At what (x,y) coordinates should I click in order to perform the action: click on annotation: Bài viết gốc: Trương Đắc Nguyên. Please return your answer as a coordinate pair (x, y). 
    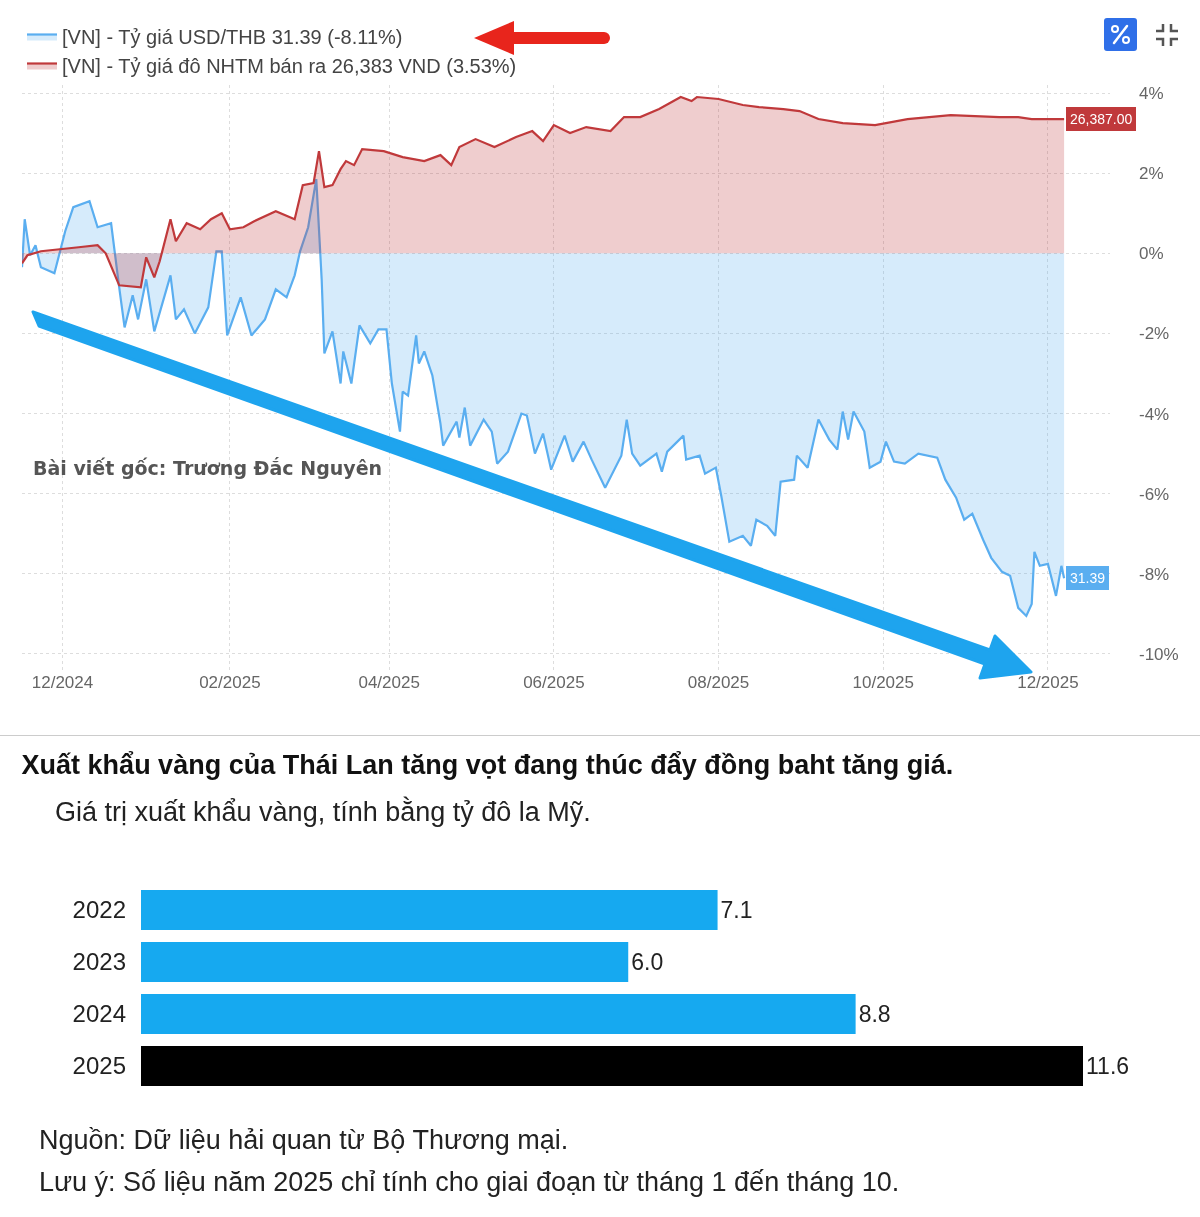
    Looking at the image, I should click on (208, 468).